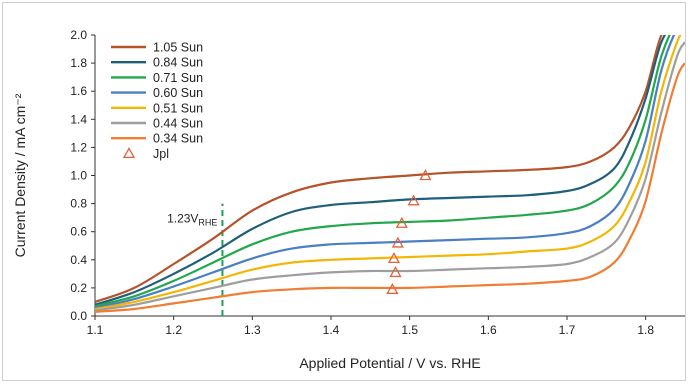 The image size is (690, 387). Describe the element at coordinates (78, 147) in the screenshot. I see `y-tick-label: 1.2` at that location.